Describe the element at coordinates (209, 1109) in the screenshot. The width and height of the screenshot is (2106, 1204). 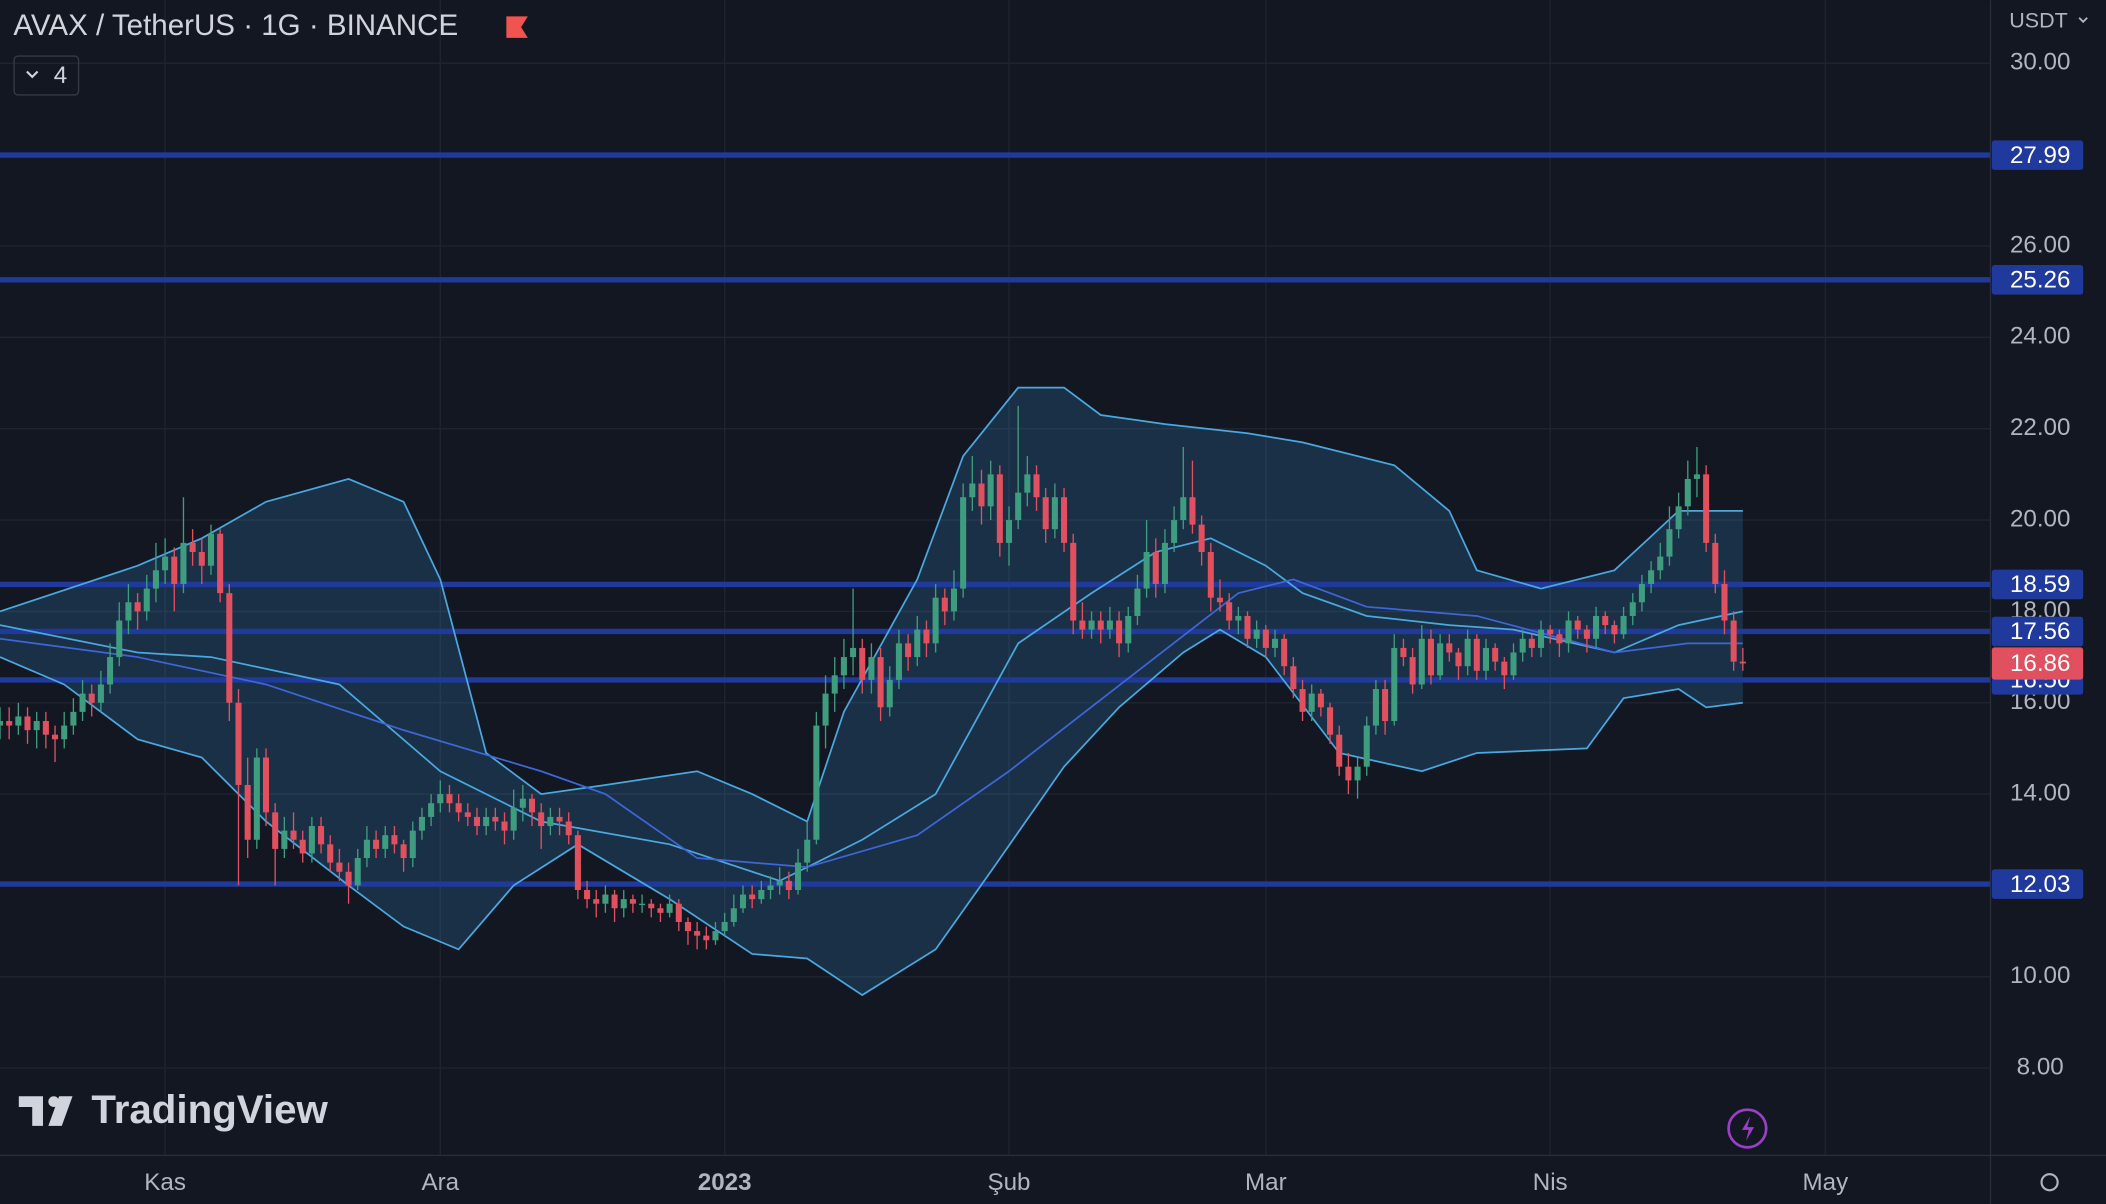
I see `watermark-text: TradingView` at that location.